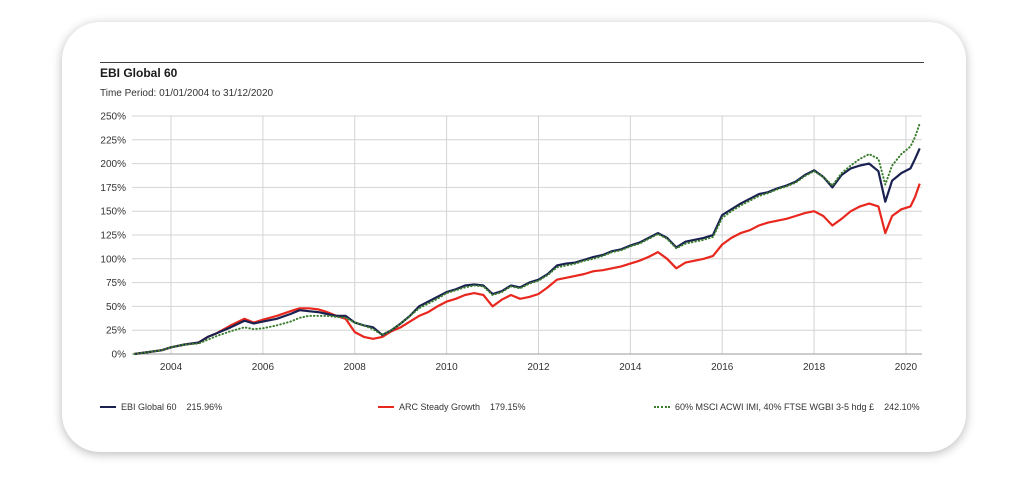 The width and height of the screenshot is (1024, 480). What do you see at coordinates (113, 212) in the screenshot?
I see `y-tick-label: 150%` at bounding box center [113, 212].